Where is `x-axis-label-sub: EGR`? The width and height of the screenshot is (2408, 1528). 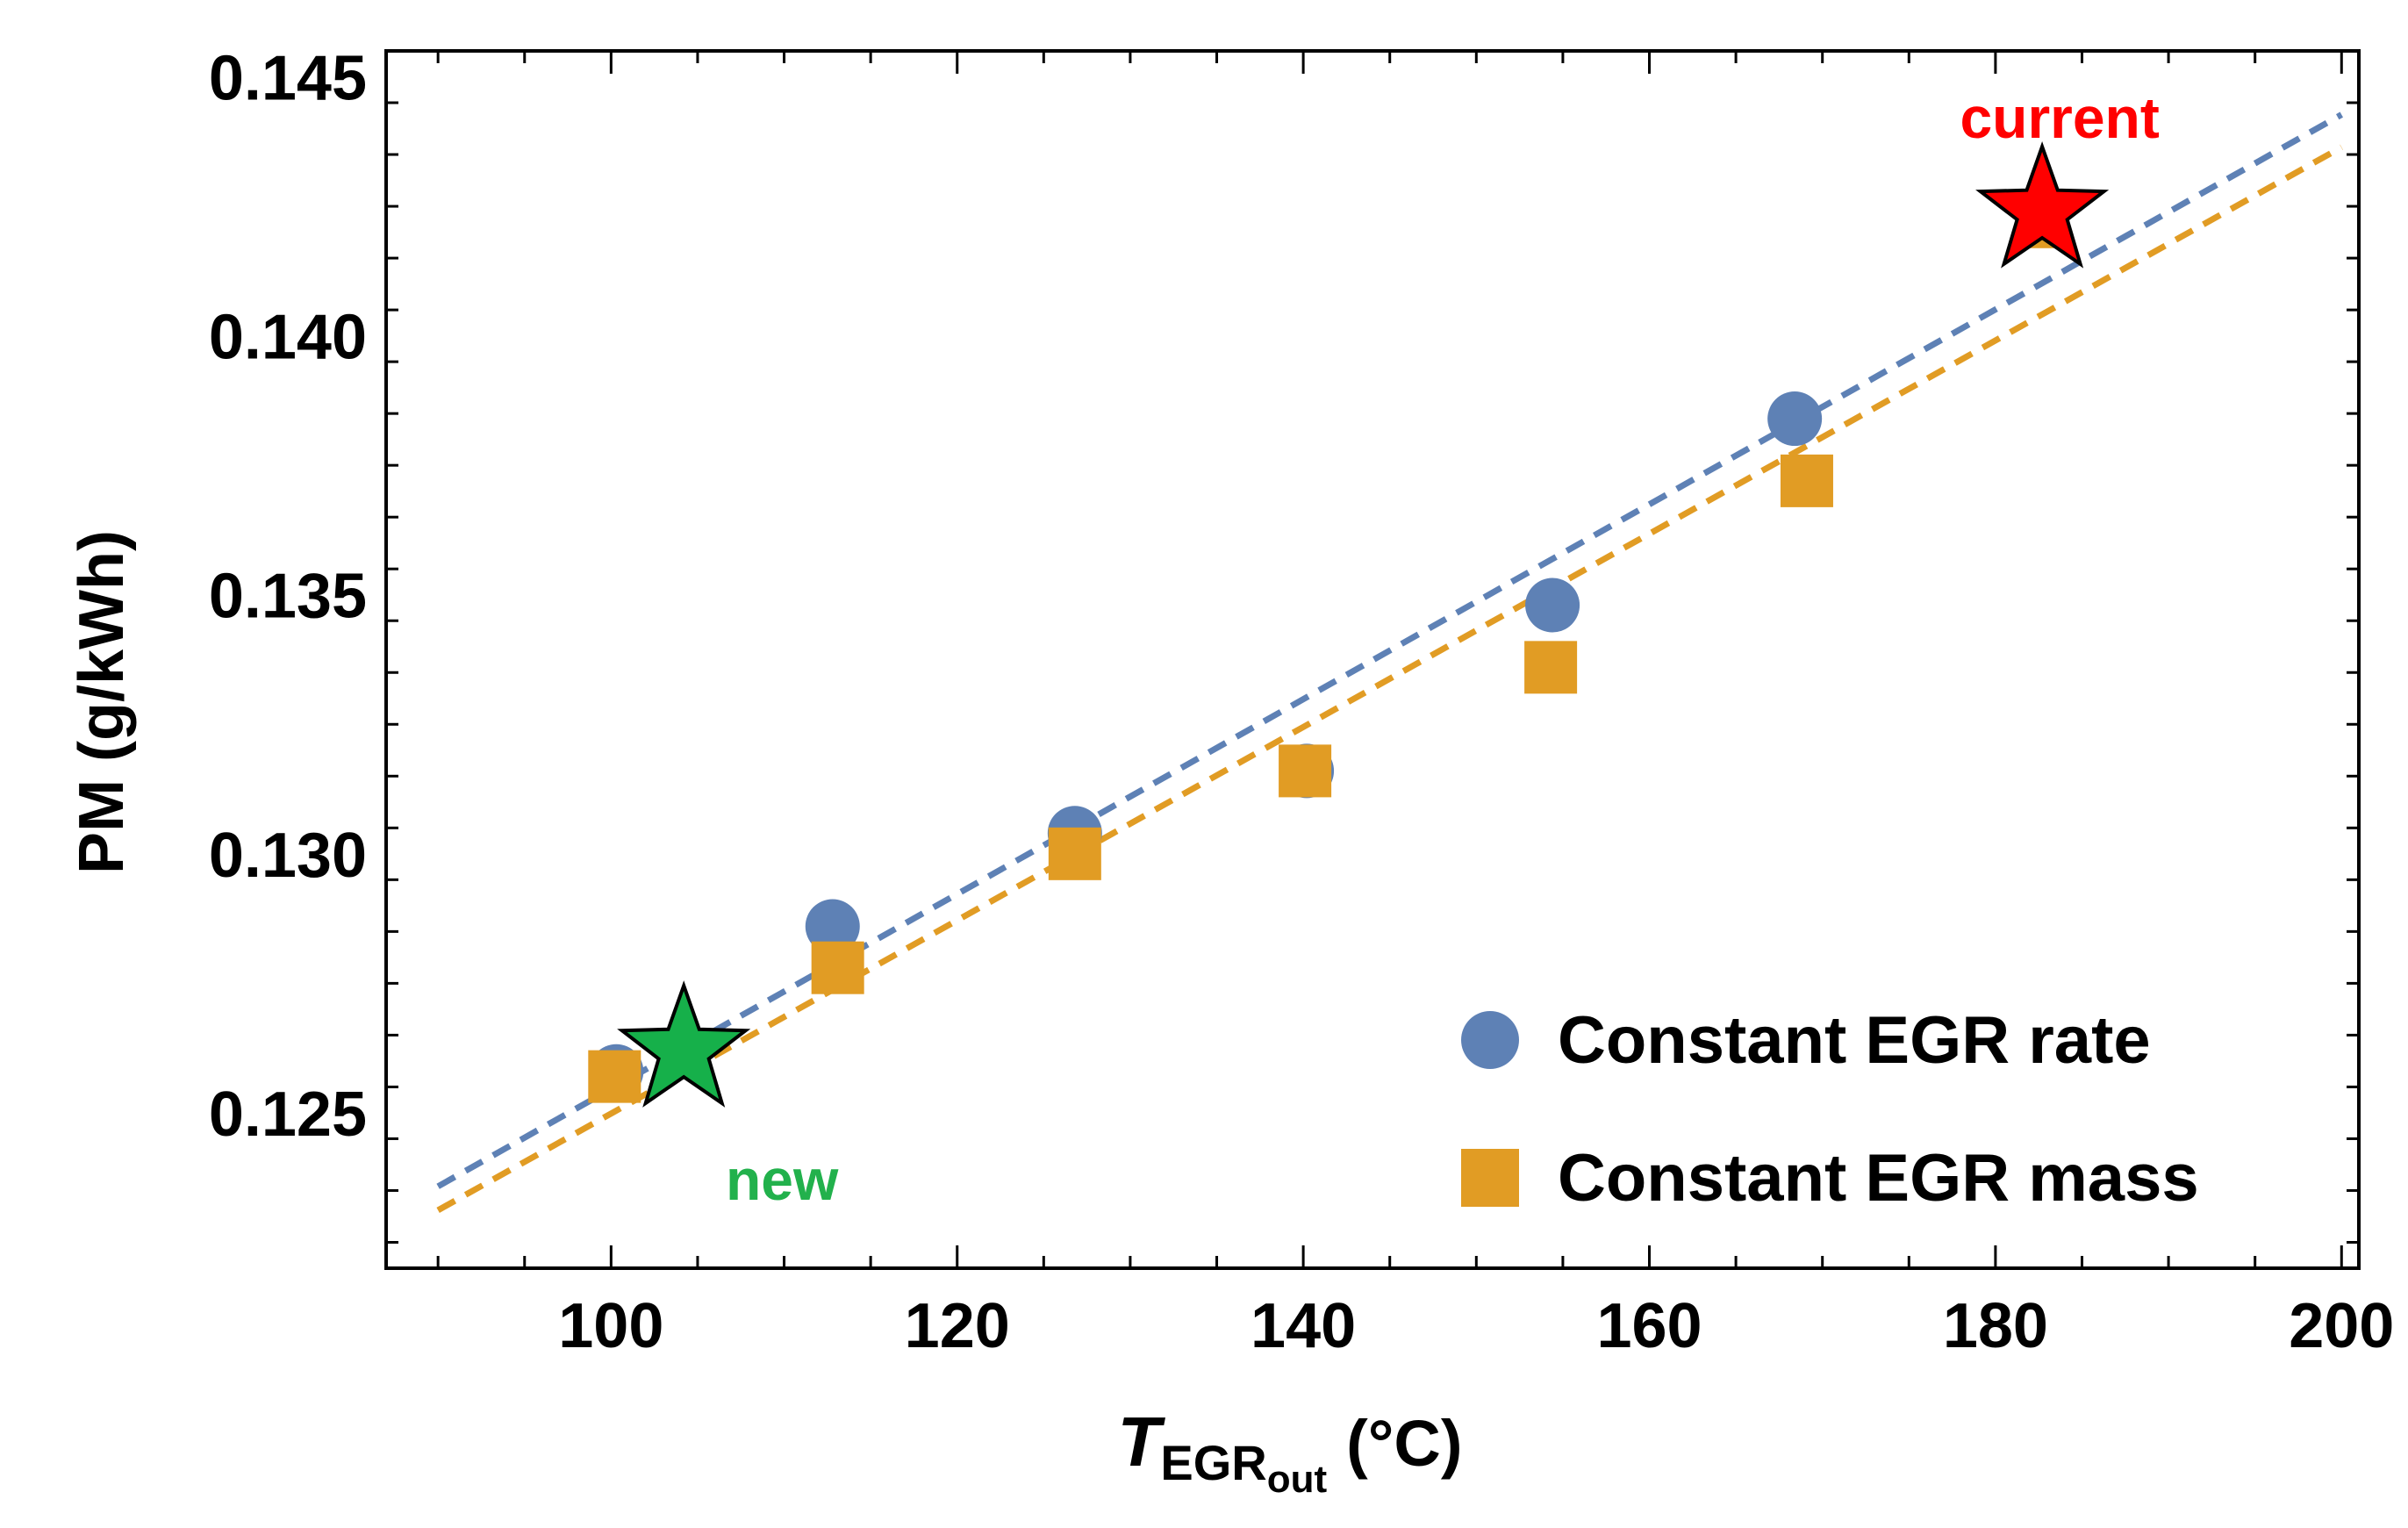 x-axis-label-sub: EGR is located at coordinates (1213, 1463).